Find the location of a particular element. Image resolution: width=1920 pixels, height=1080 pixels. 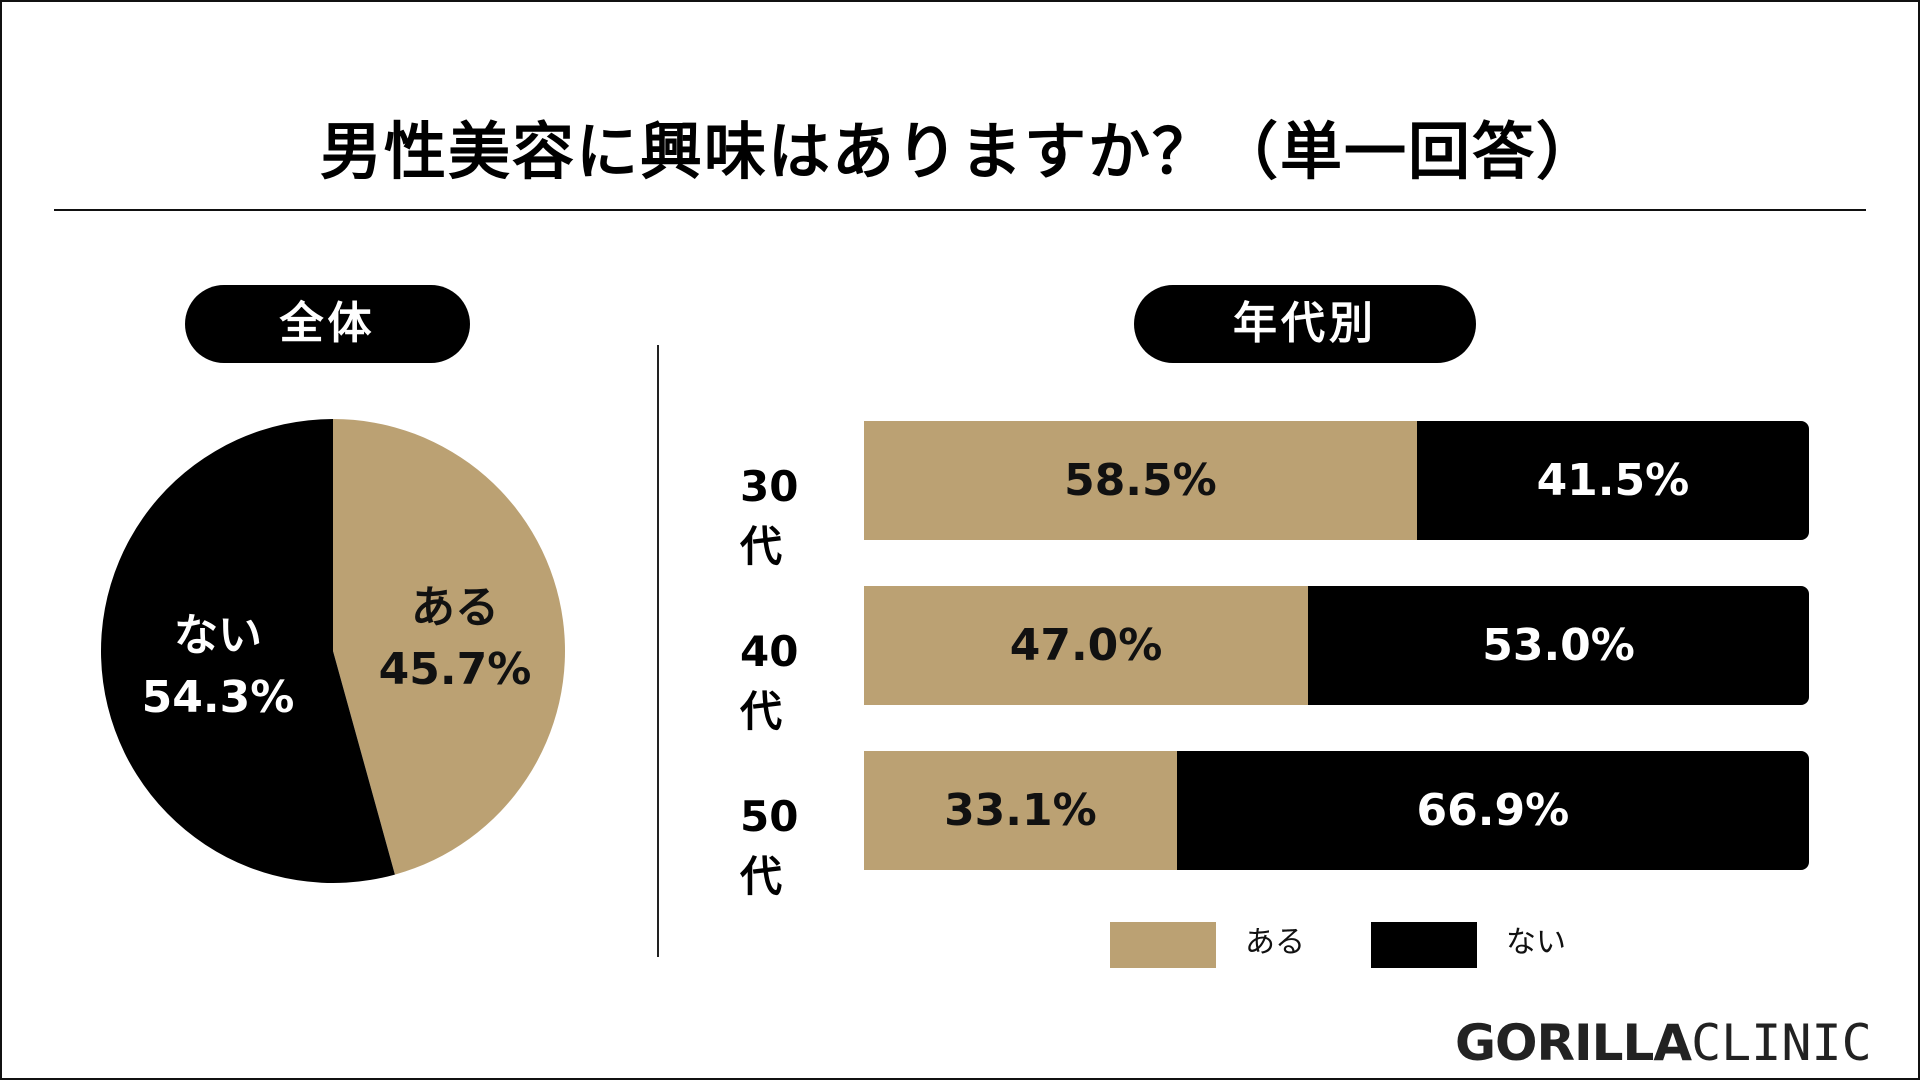

bar-row-30s: 58.5% 41.5% is located at coordinates (1336, 480).